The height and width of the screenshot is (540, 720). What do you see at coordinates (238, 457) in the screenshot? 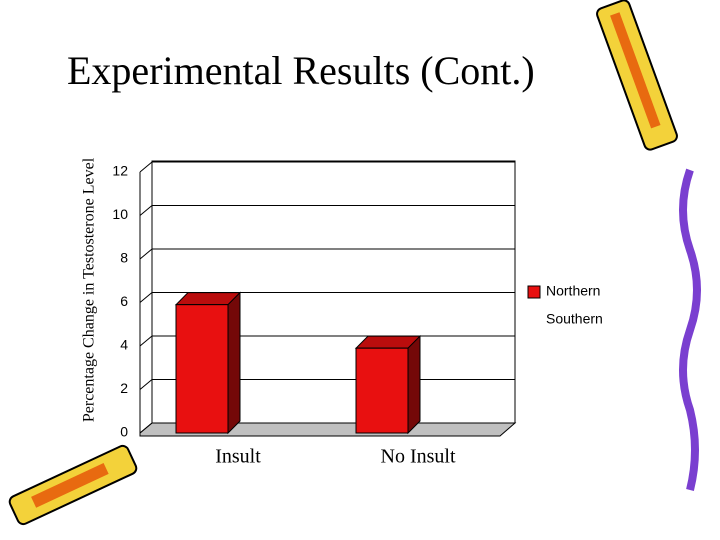
I see `x-tick-label: Insult` at bounding box center [238, 457].